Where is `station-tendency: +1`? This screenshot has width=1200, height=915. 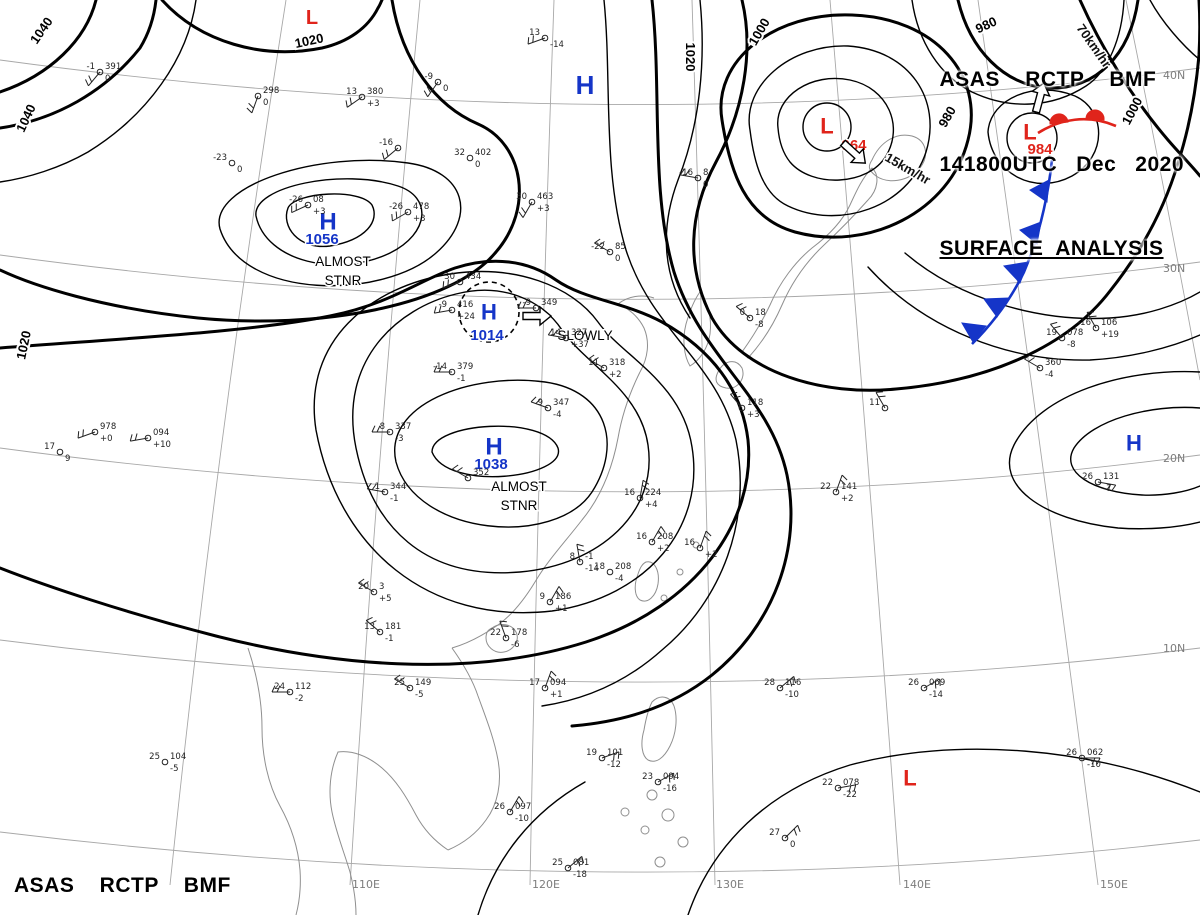
station-tendency: +1 is located at coordinates (556, 695).